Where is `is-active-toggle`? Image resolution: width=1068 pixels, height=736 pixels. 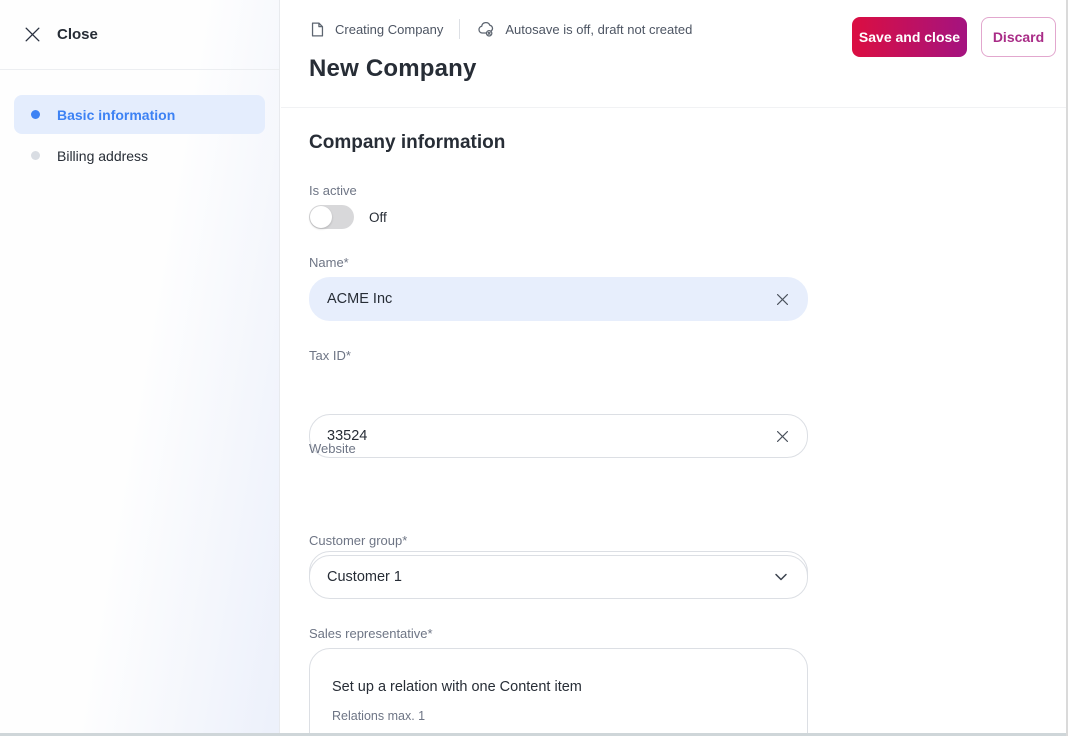
is-active-toggle is located at coordinates (331, 217).